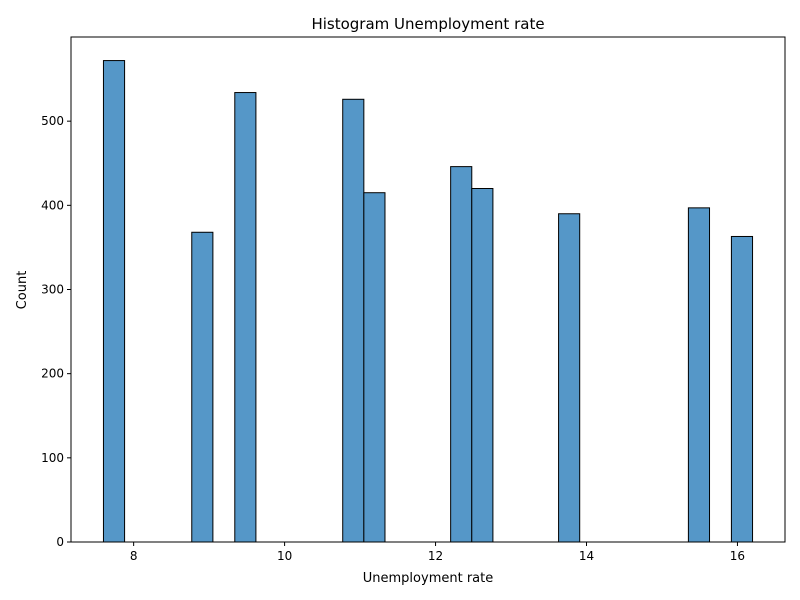 The image size is (800, 600). I want to click on chart-title: Histogram Unemployment rate, so click(427, 24).